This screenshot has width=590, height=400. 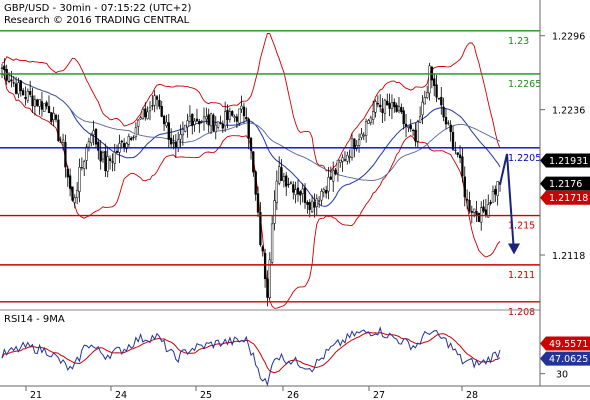 What do you see at coordinates (568, 198) in the screenshot?
I see `ma-red-tag-text: 1.21718` at bounding box center [568, 198].